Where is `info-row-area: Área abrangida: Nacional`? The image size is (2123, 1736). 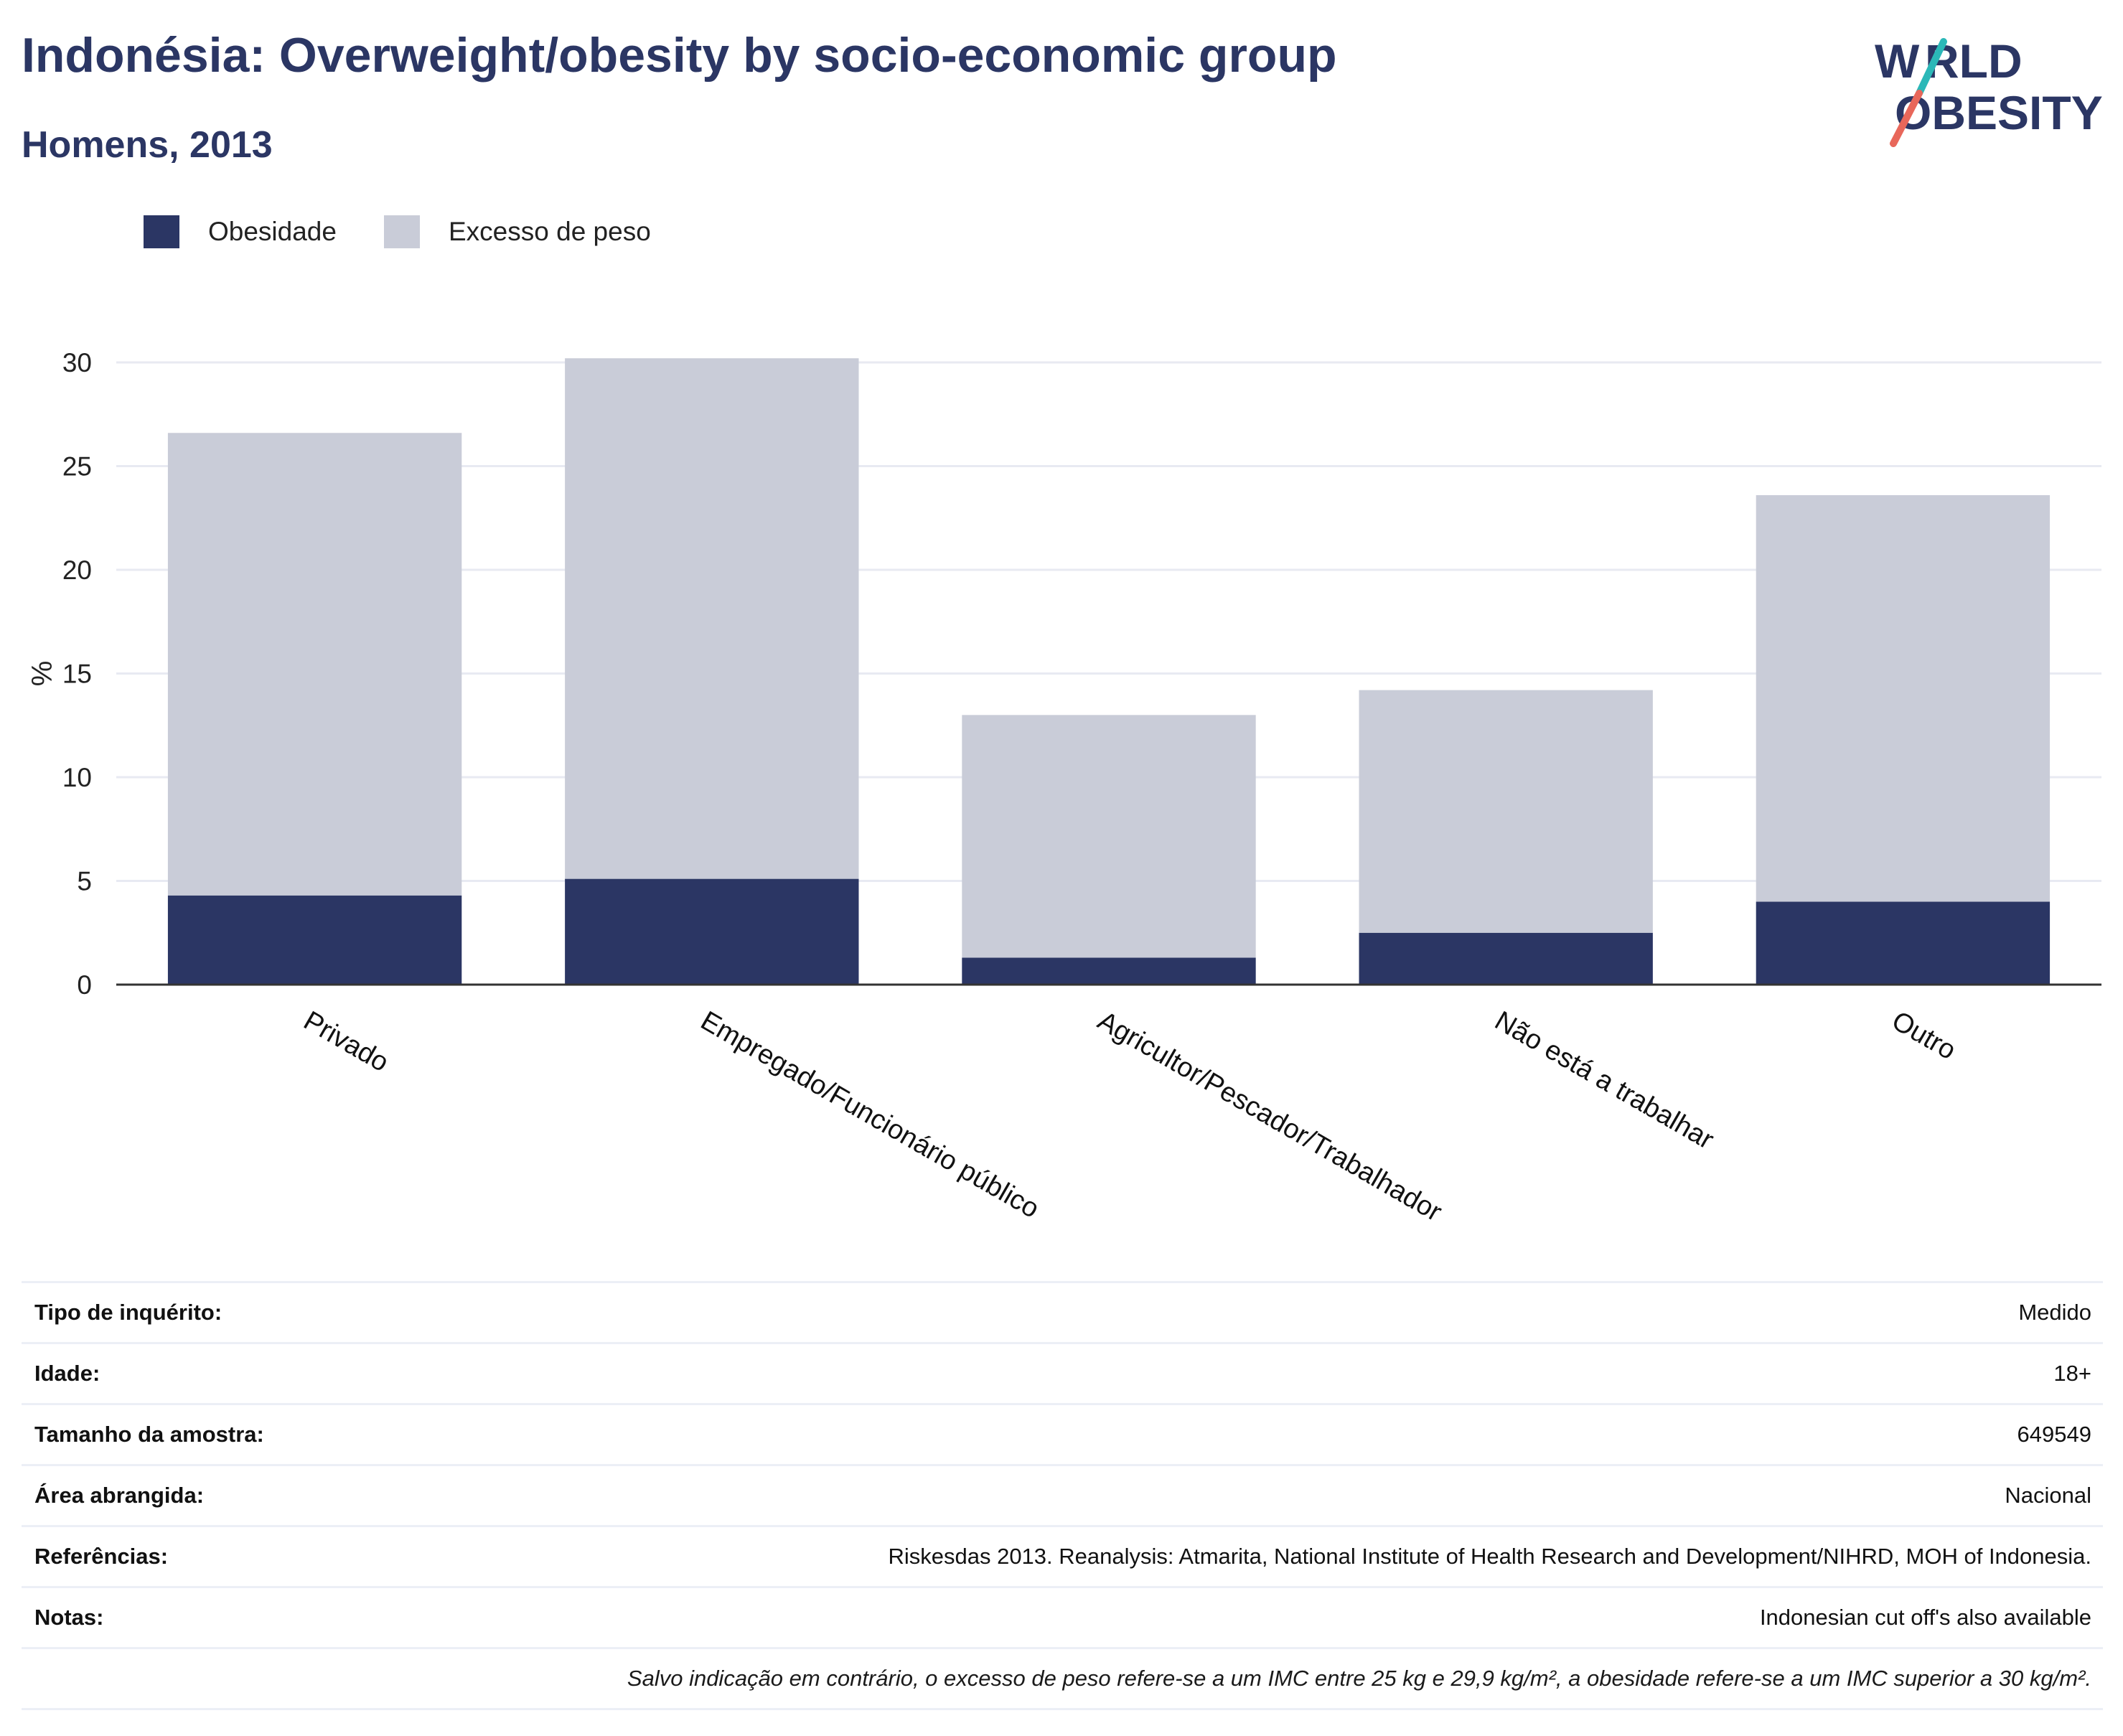 info-row-area: Área abrangida: Nacional is located at coordinates (1062, 1494).